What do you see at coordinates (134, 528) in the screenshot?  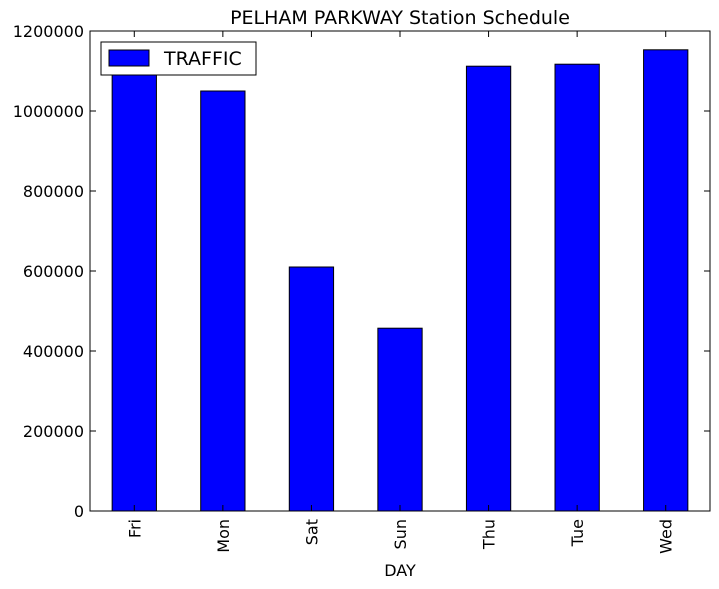 I see `x-tick-label: Fri` at bounding box center [134, 528].